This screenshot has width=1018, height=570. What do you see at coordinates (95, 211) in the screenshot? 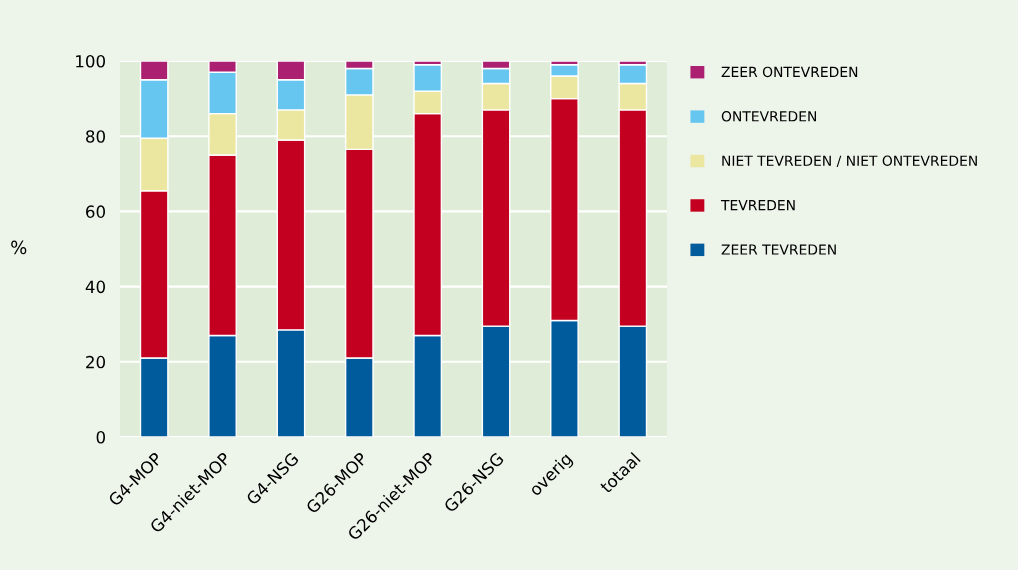
I see `y-tick-label: 60` at bounding box center [95, 211].